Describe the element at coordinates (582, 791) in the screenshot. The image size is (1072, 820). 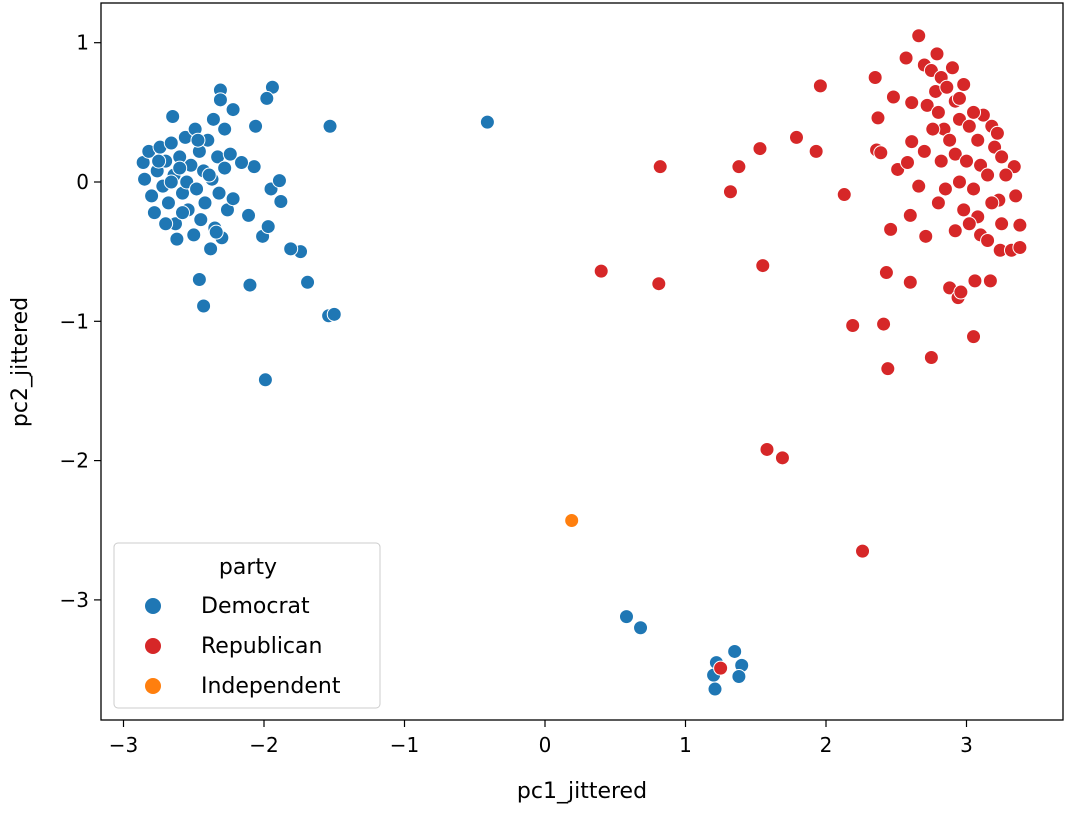
I see `x-axis-label: pc1_jittered` at that location.